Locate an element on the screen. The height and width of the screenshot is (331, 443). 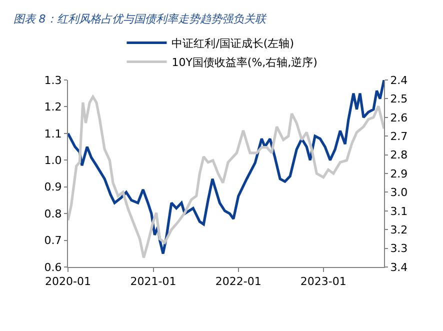
y-tick-label: 0.9 is located at coordinates (53, 187).